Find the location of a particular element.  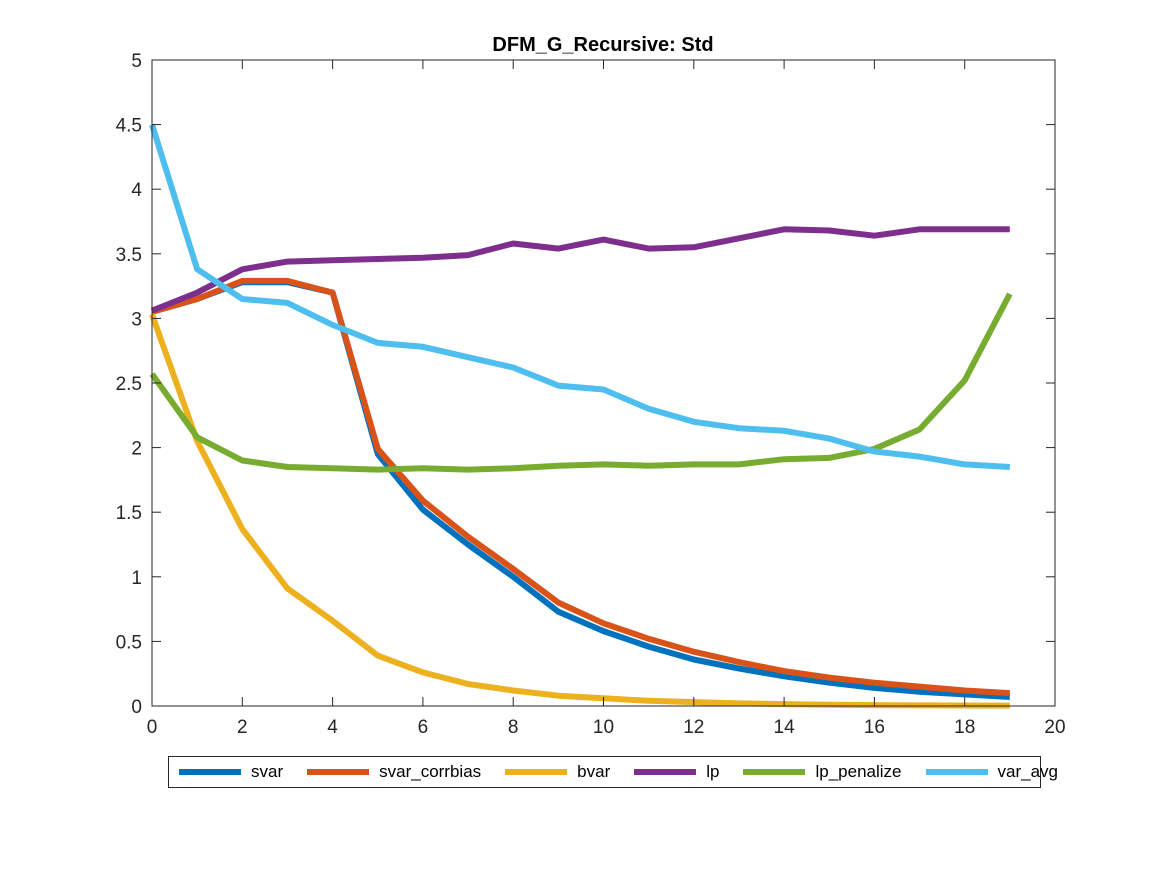

y-tick-label: 1 is located at coordinates (136, 578).